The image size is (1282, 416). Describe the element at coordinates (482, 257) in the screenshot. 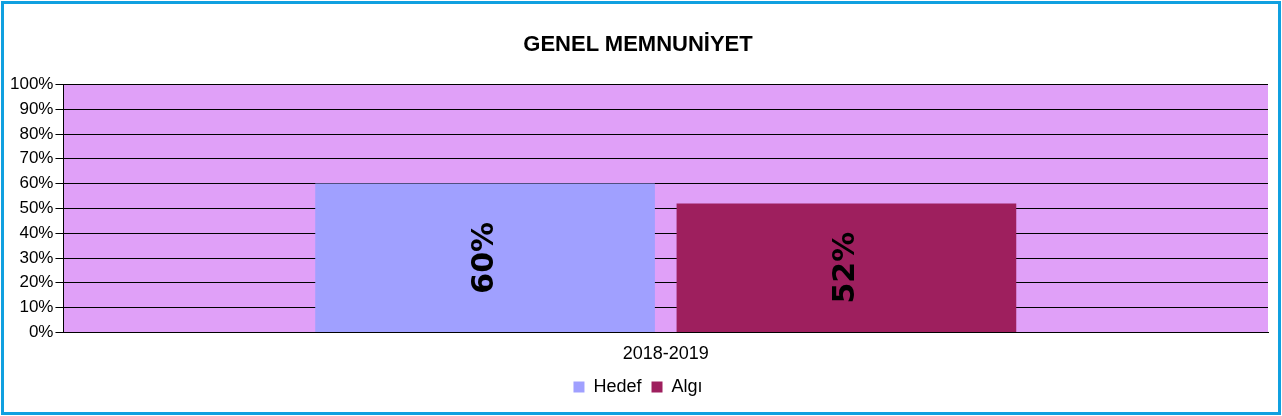

I see `data-label: 60%` at that location.